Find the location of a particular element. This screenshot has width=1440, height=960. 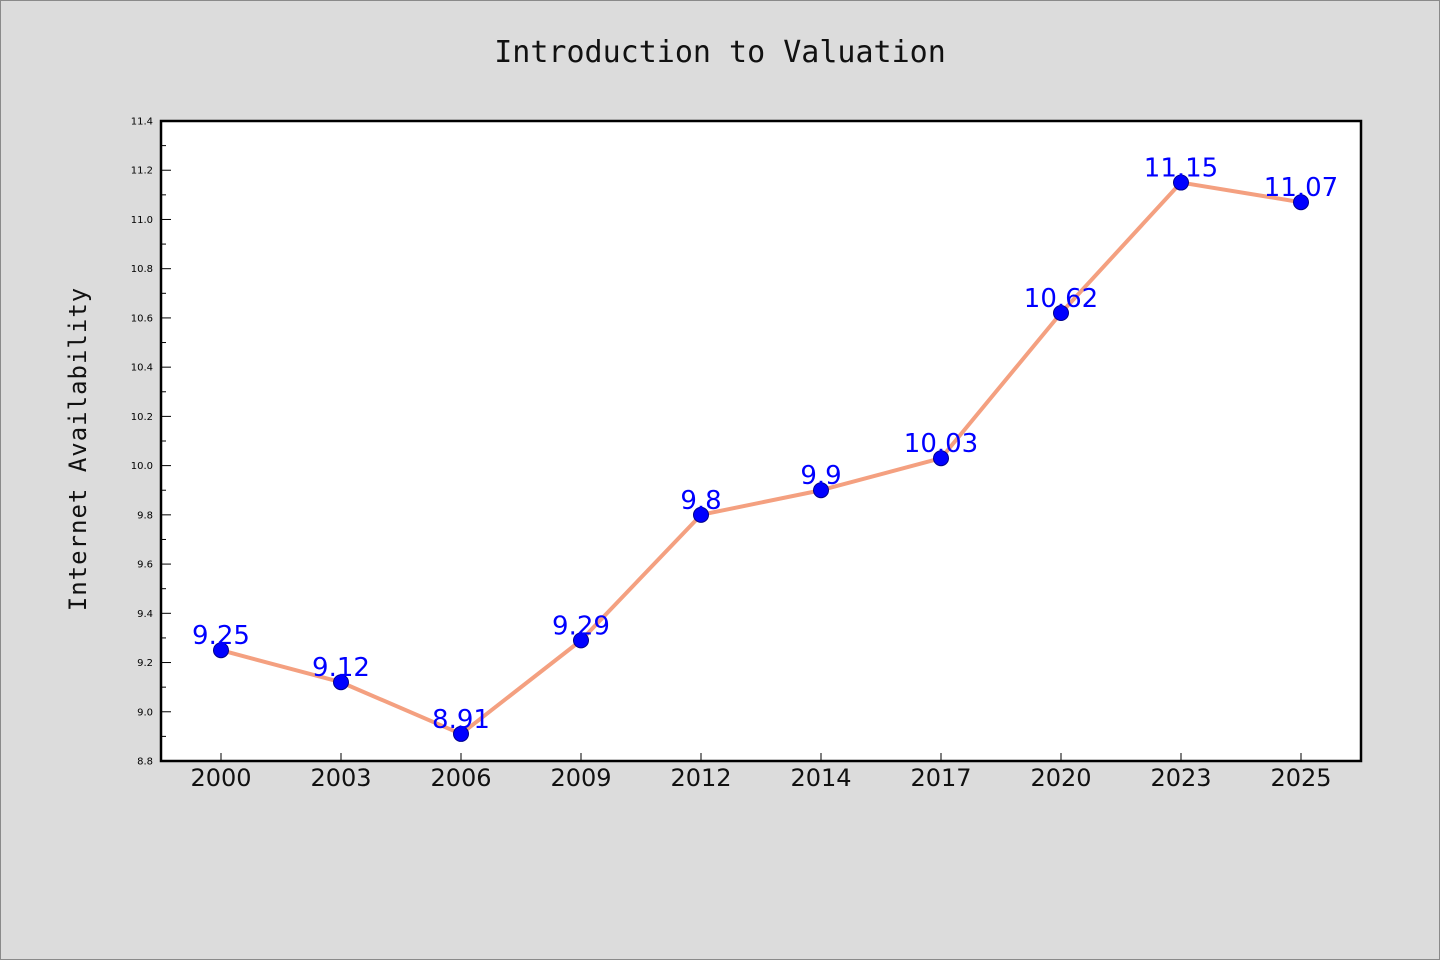

y-tick-label: 10.2 is located at coordinates (142, 417).